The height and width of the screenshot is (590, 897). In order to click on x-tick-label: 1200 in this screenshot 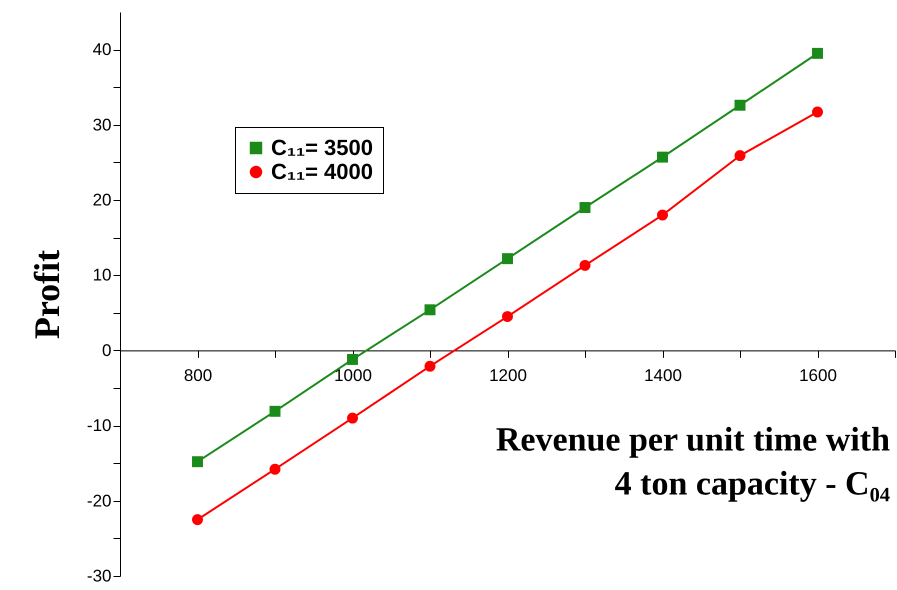, I will do `click(508, 375)`.